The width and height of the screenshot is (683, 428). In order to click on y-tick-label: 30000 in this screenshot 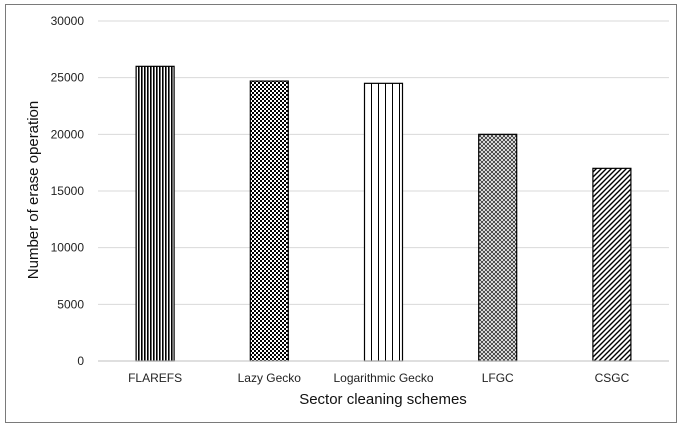, I will do `click(68, 21)`.